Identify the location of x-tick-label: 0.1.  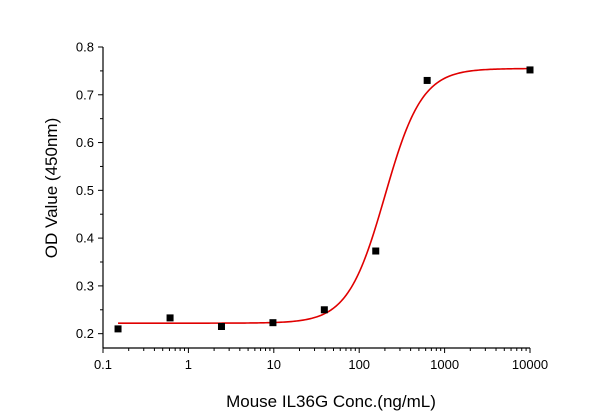
(103, 364).